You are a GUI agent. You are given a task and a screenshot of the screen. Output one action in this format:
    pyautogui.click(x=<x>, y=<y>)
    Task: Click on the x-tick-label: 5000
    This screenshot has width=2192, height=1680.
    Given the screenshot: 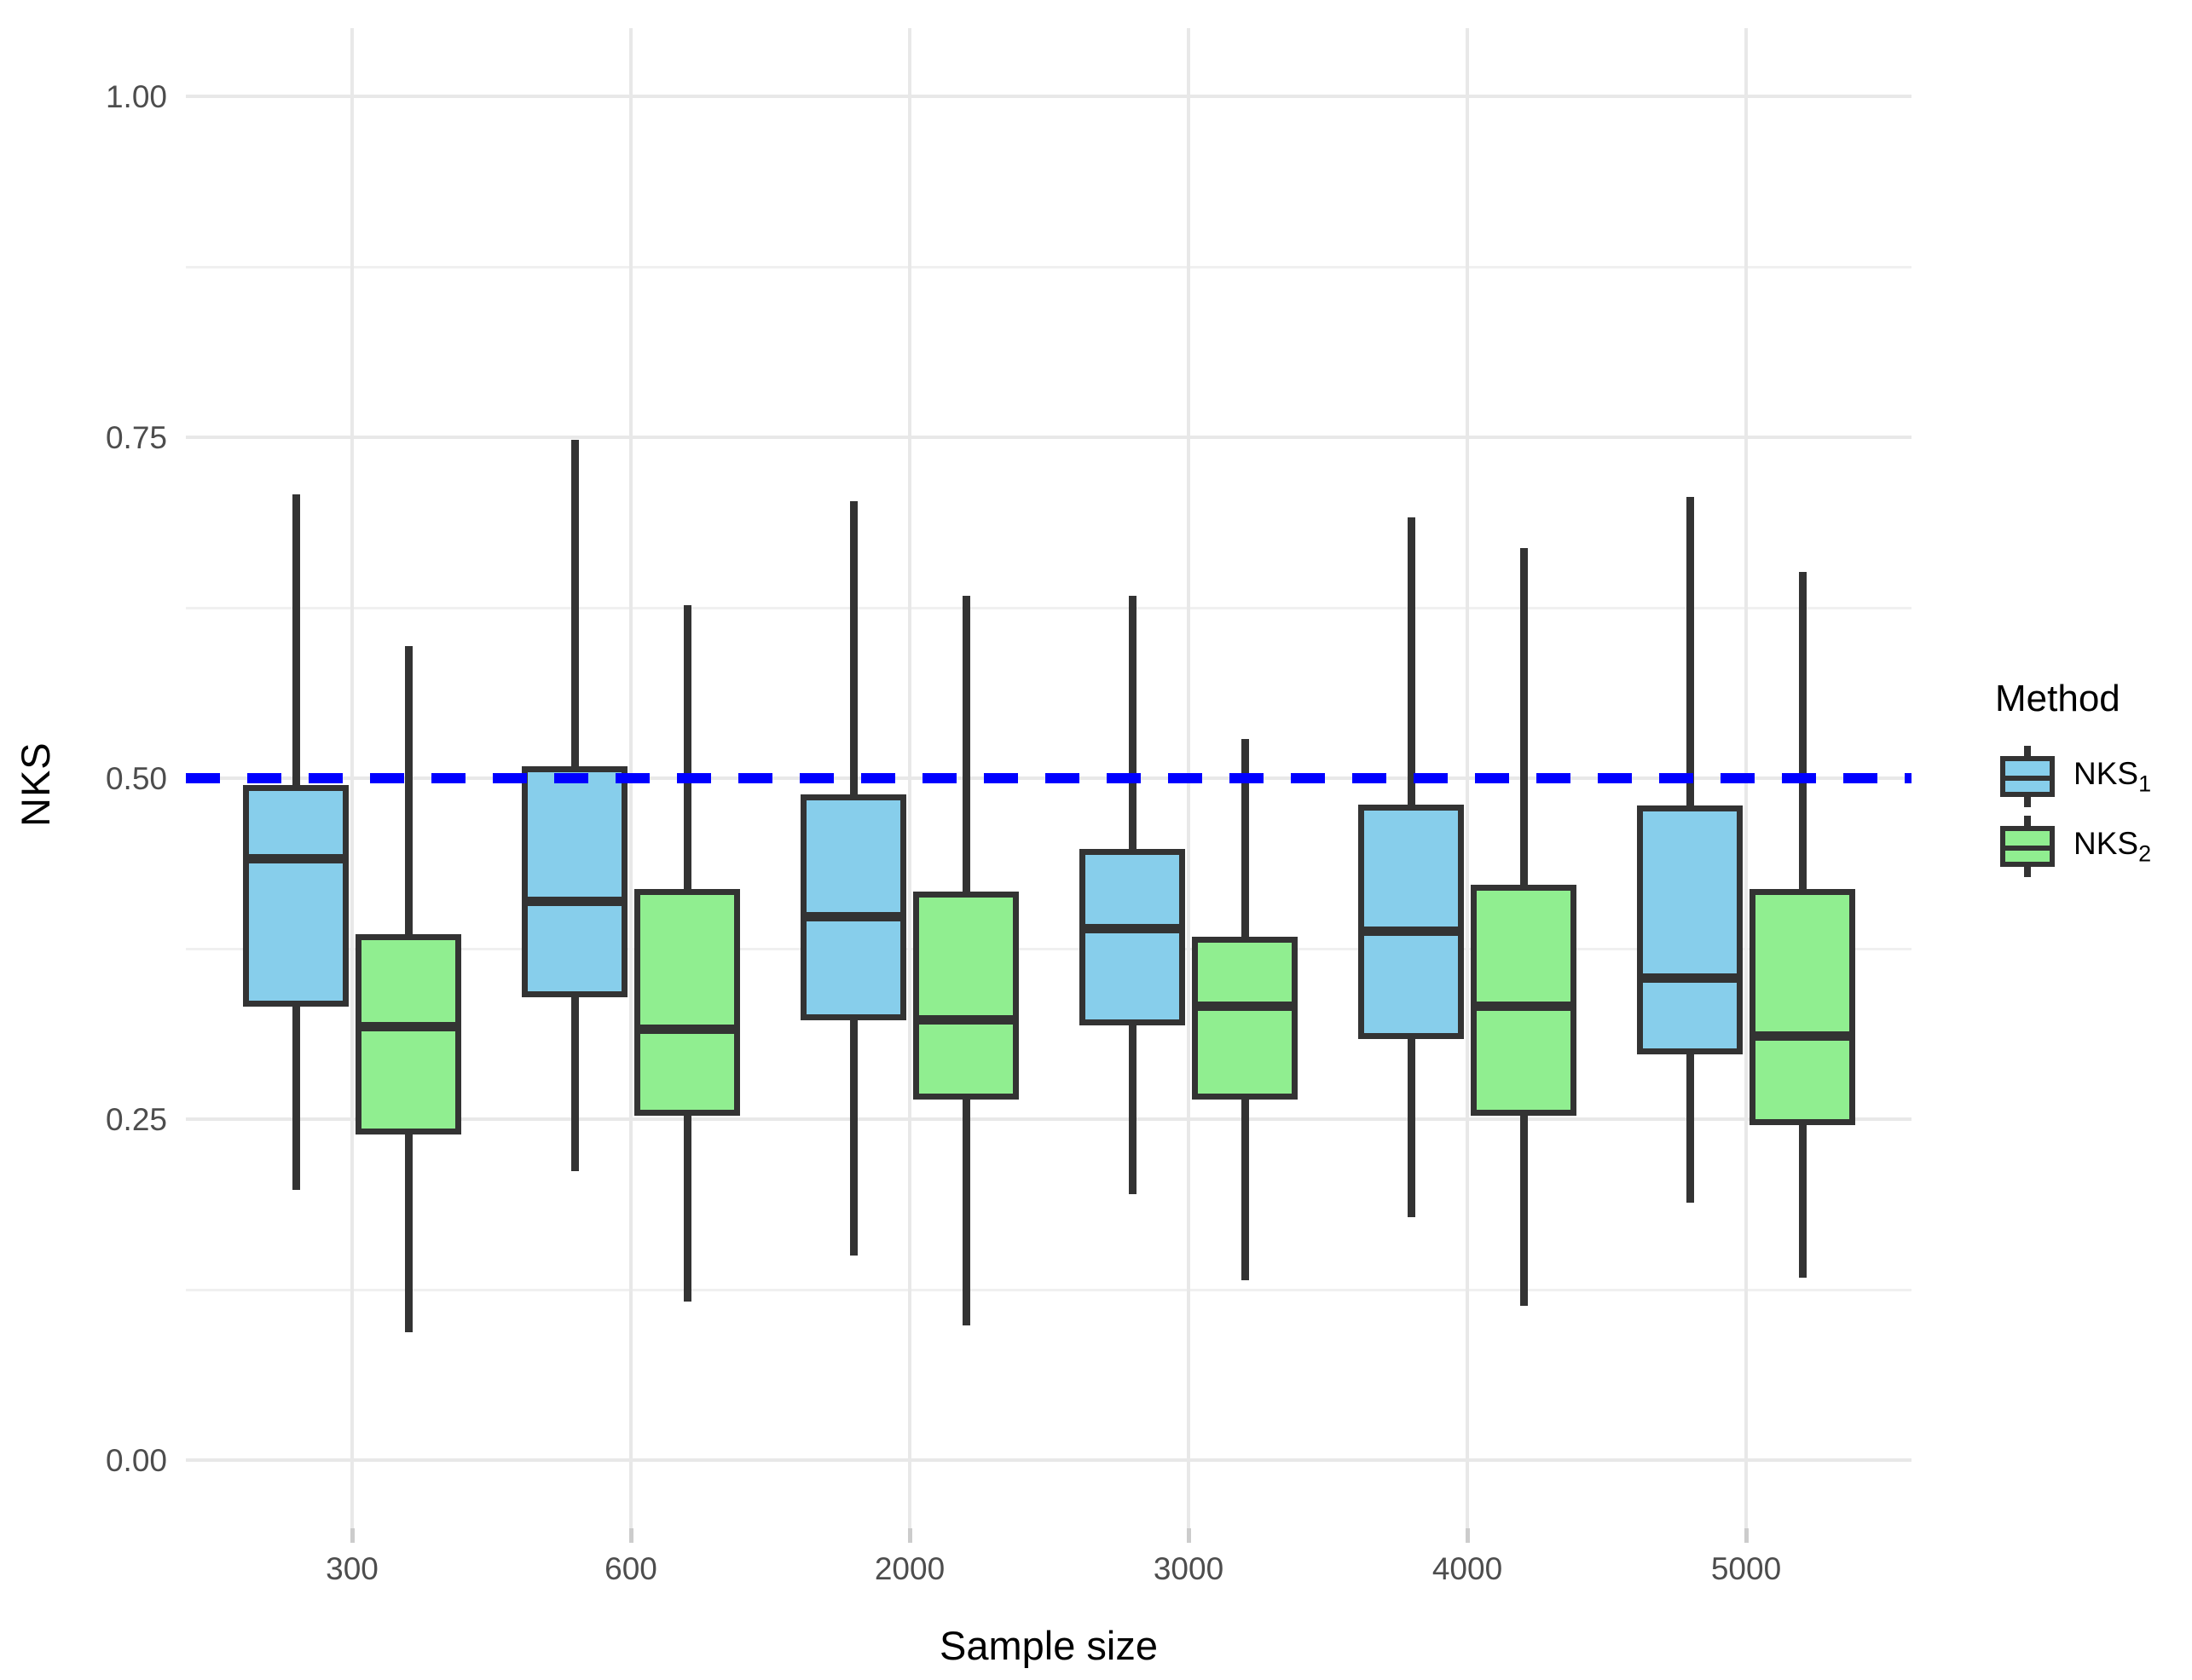 What is the action you would take?
    pyautogui.click(x=1746, y=1568)
    